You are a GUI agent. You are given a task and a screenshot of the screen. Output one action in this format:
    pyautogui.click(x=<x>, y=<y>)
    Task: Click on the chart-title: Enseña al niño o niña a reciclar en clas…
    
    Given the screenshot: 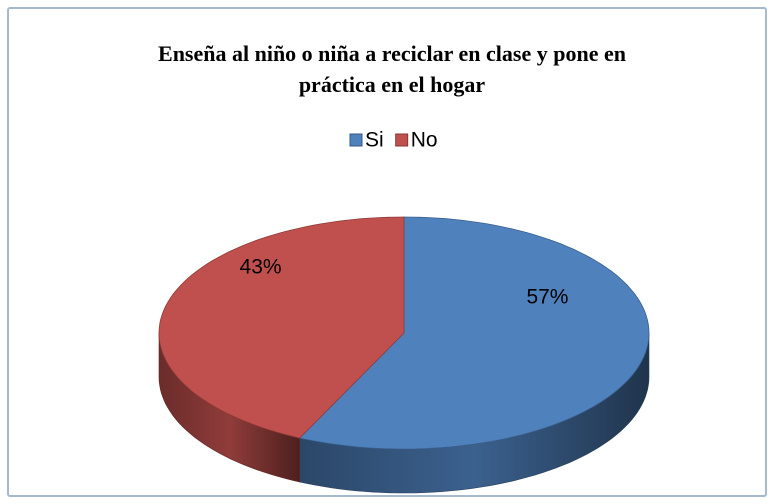 What is the action you would take?
    pyautogui.click(x=392, y=69)
    